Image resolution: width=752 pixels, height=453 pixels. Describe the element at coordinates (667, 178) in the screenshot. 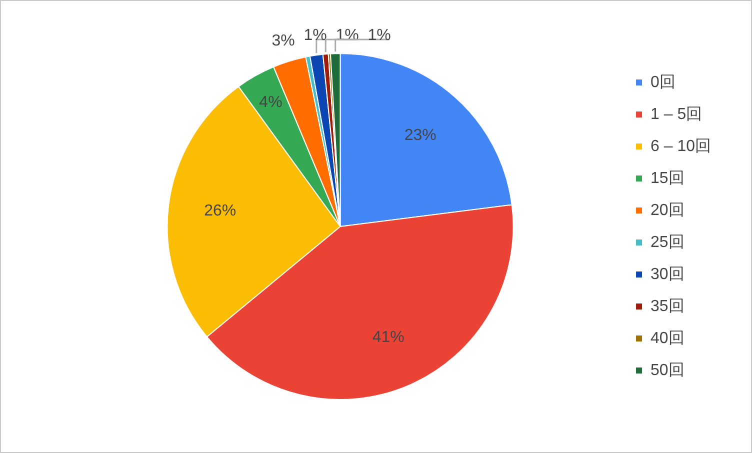

I see `legend-label: 15回` at that location.